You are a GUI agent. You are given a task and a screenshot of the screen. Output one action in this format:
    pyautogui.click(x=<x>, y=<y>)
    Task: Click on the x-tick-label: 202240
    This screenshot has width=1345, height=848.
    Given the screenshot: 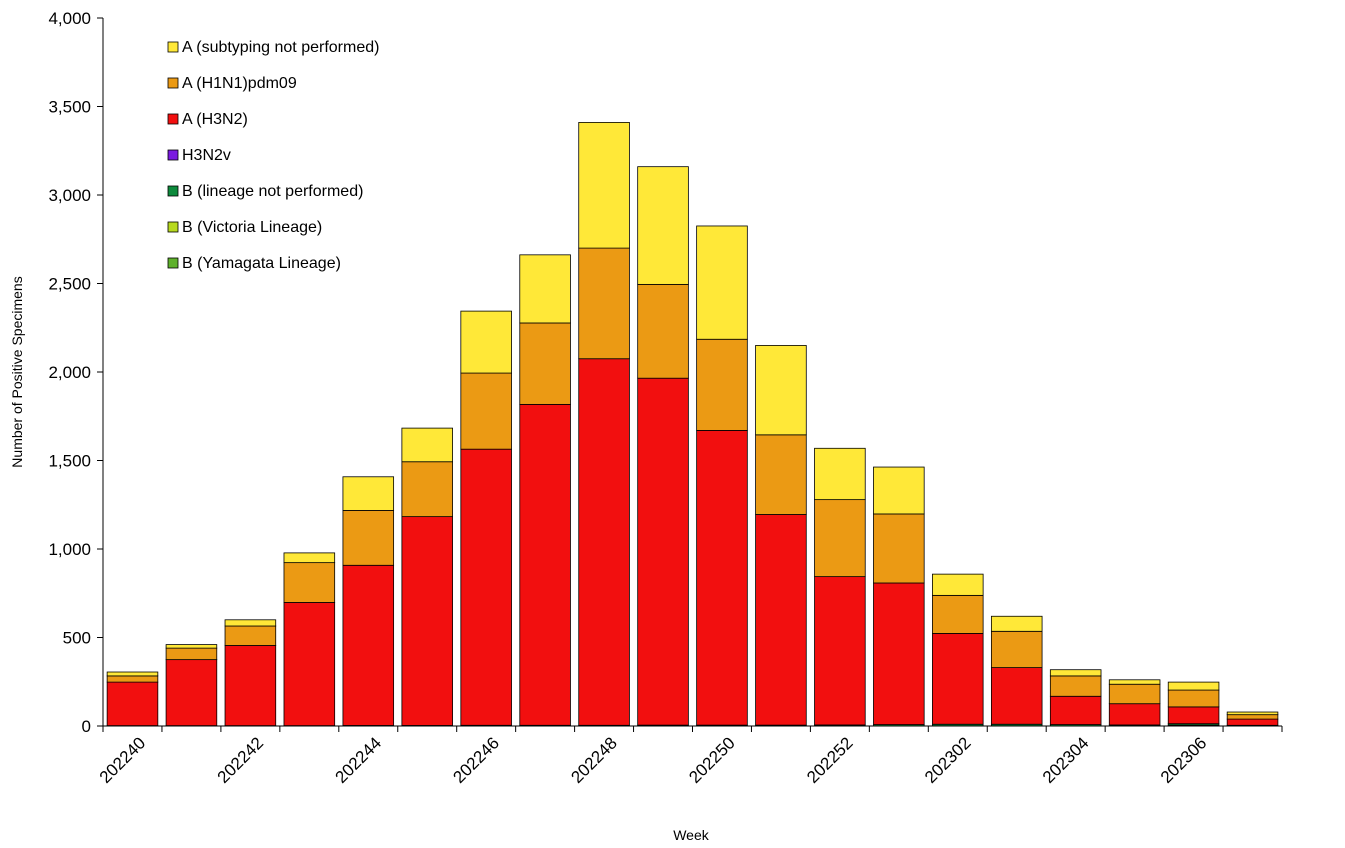 What is the action you would take?
    pyautogui.click(x=123, y=760)
    